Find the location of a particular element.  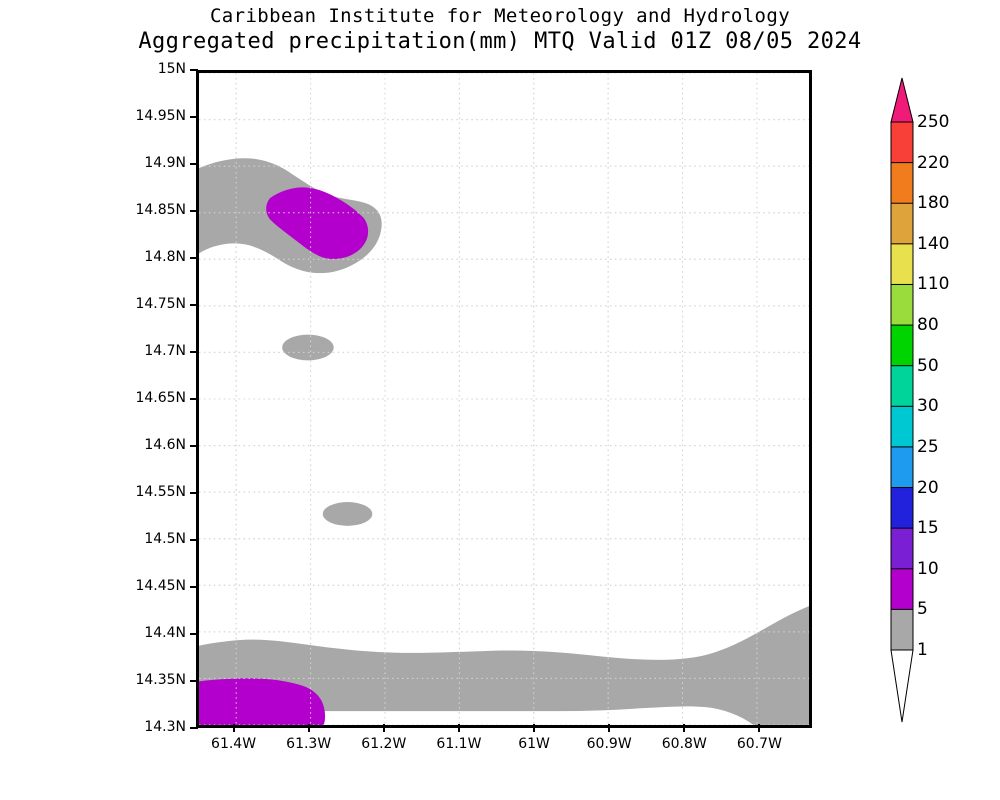

colorbar-tick-label: 80 is located at coordinates (928, 325).